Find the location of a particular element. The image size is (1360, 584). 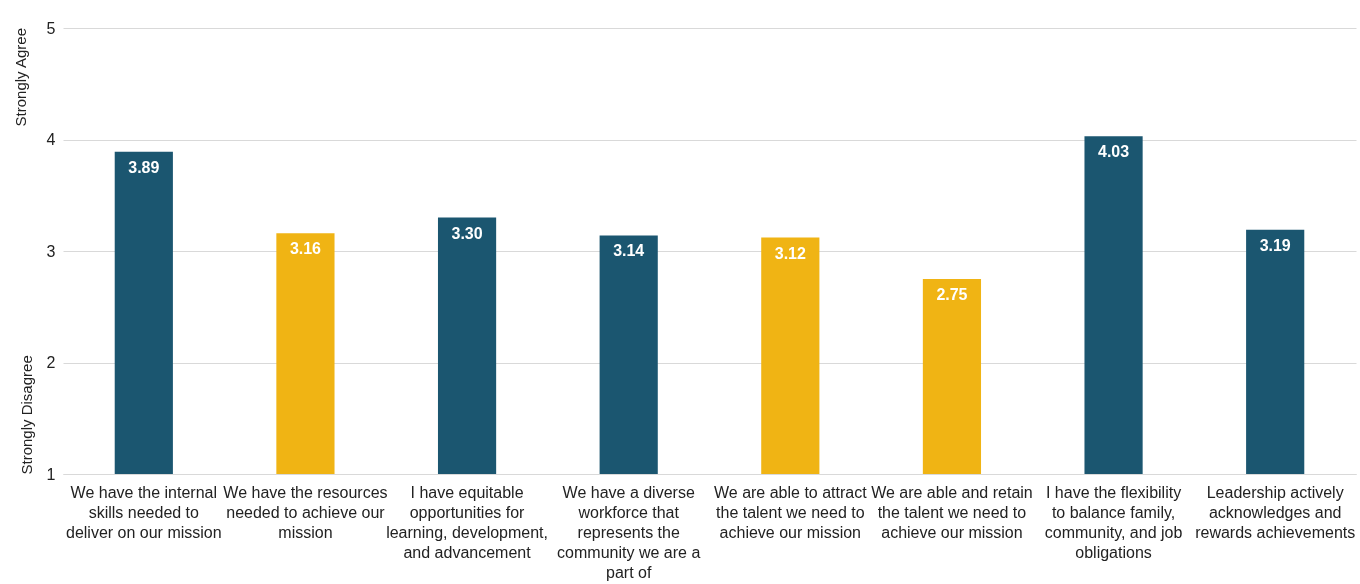

x-tick-label: We have the resources needed to achieve our mission is located at coordinates (305, 512).